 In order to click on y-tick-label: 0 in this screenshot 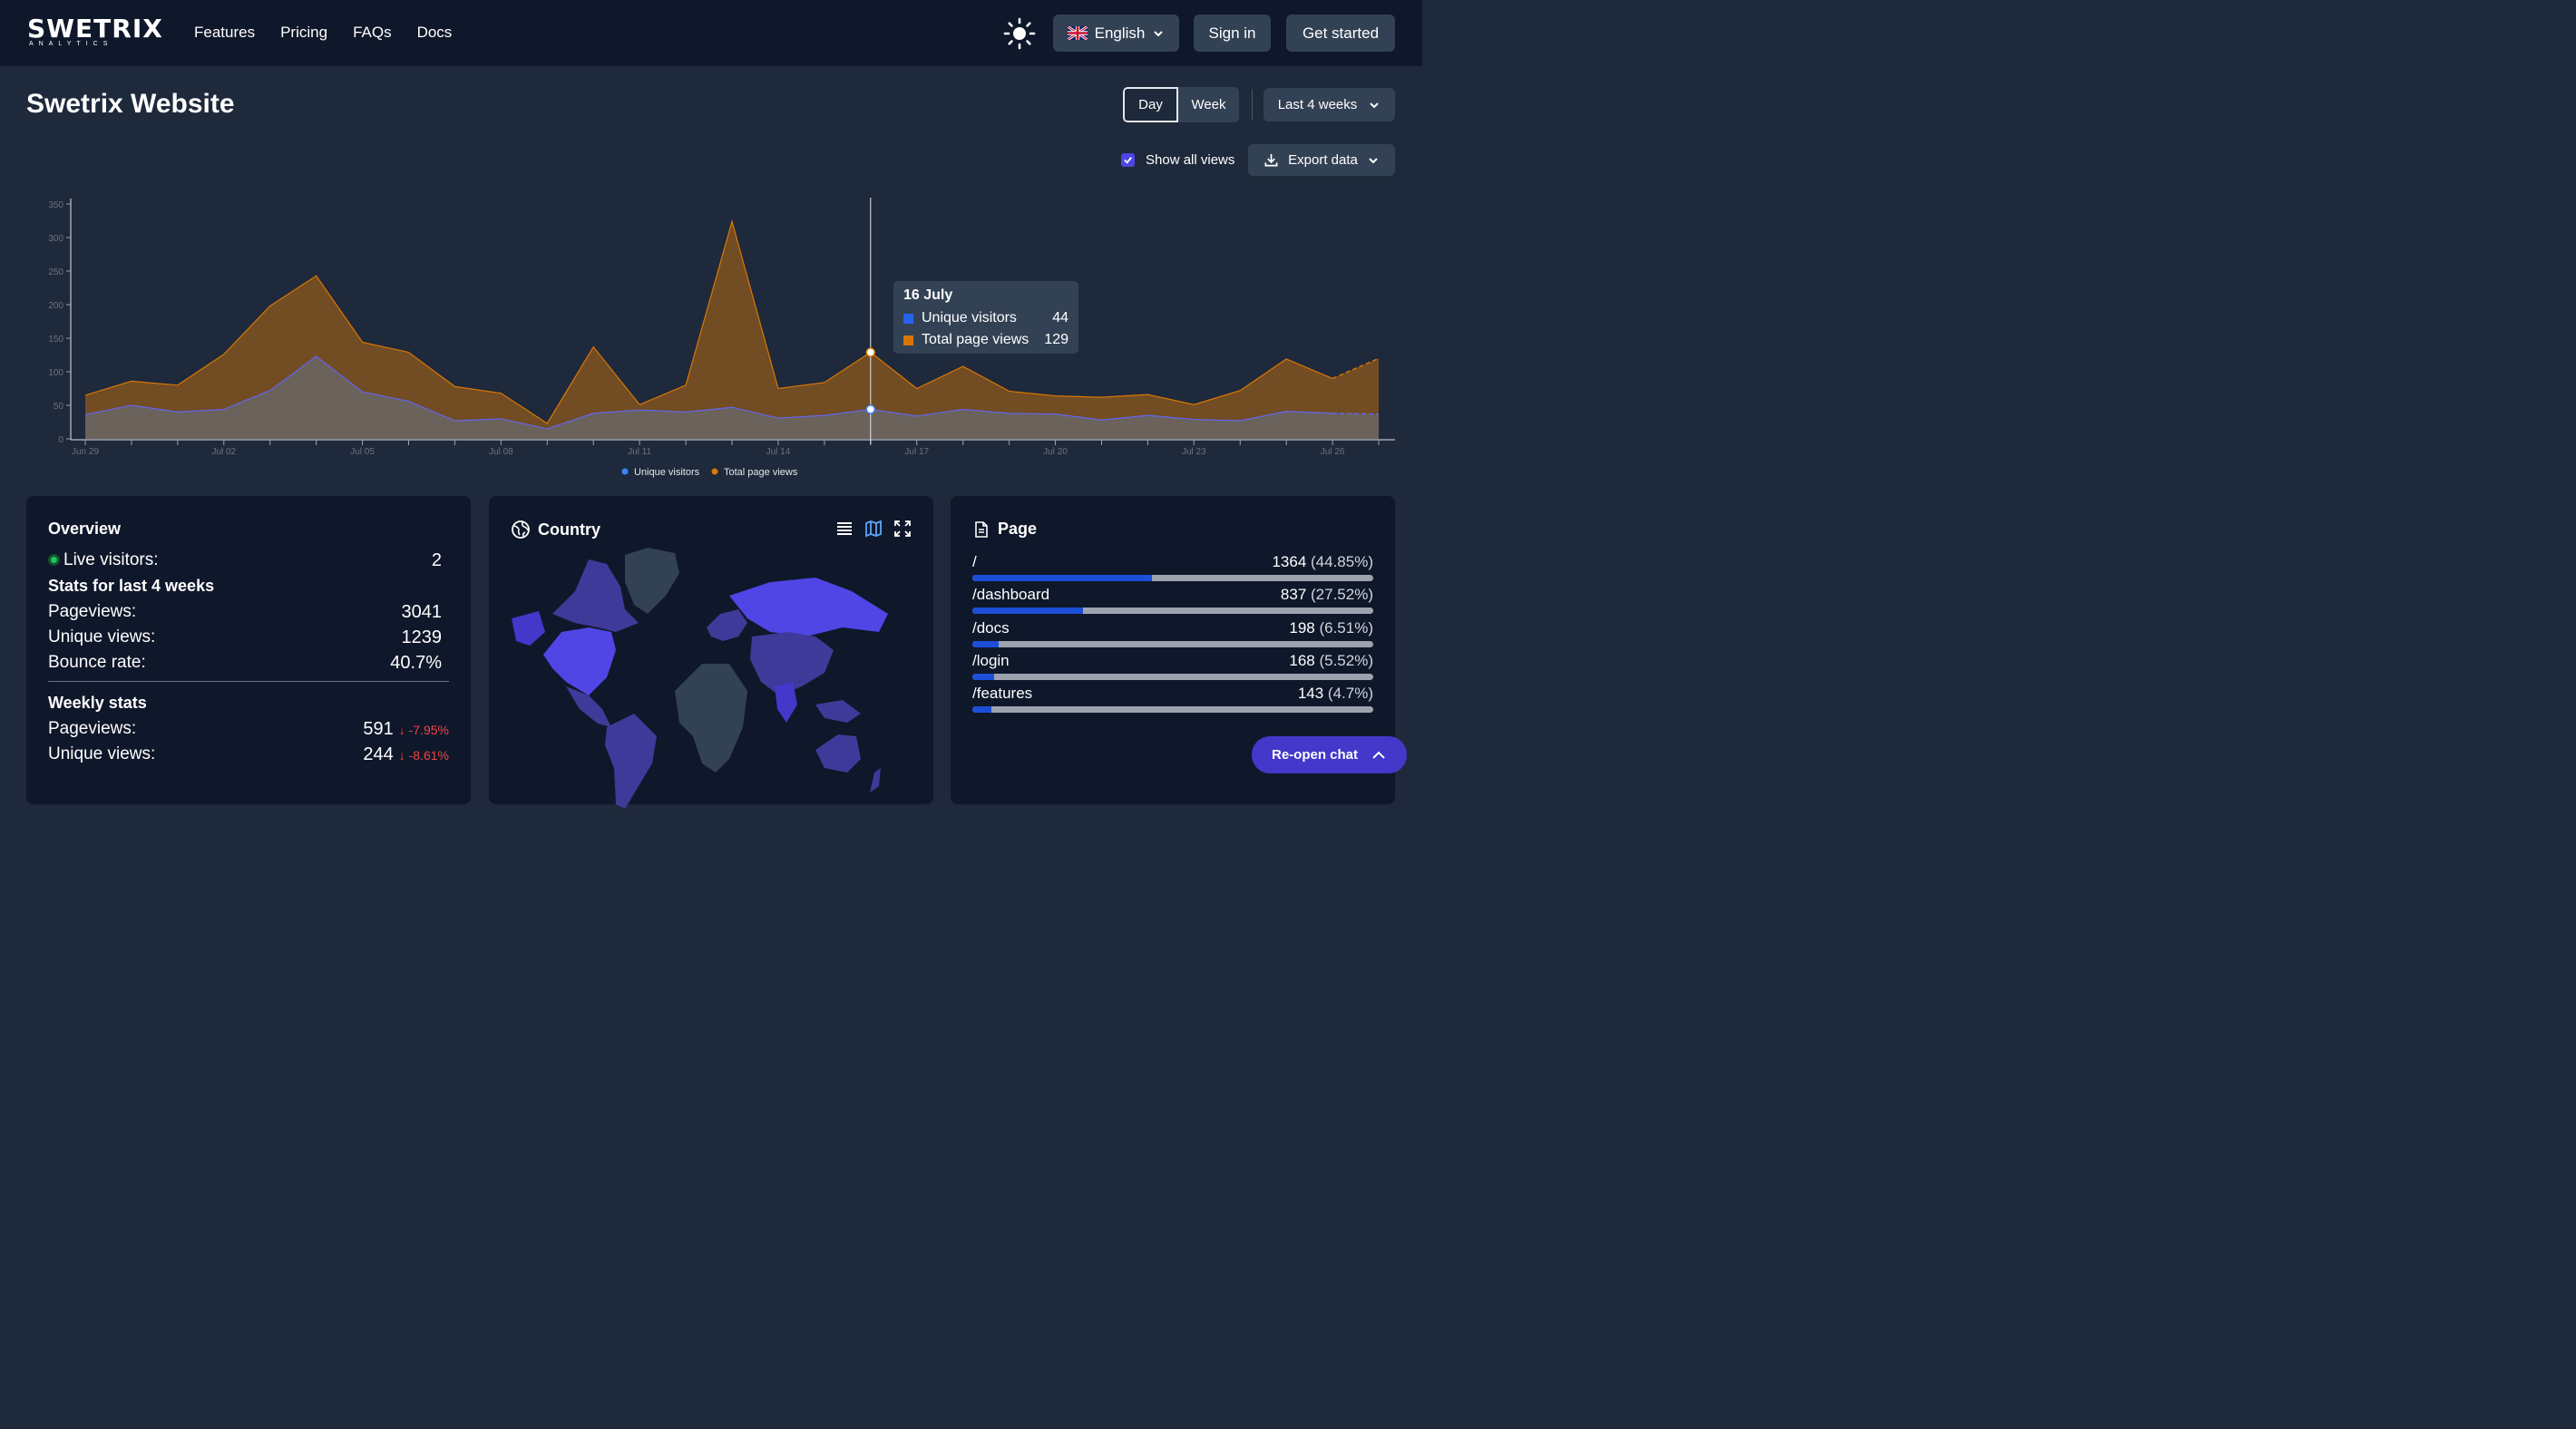, I will do `click(60, 440)`.